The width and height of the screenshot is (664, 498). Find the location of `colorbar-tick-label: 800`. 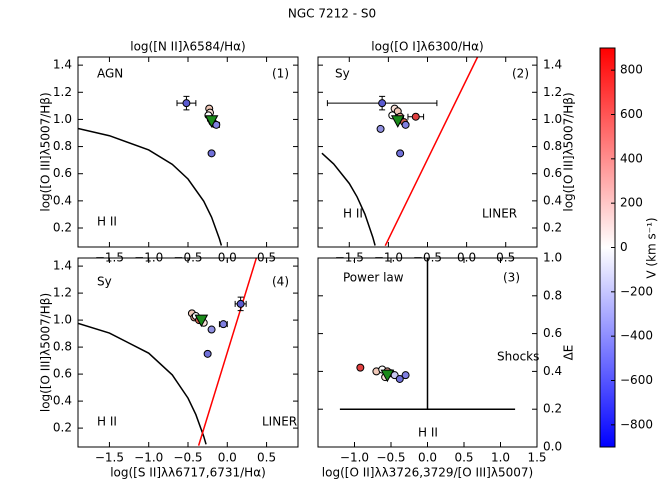

colorbar-tick-label: 800 is located at coordinates (631, 70).